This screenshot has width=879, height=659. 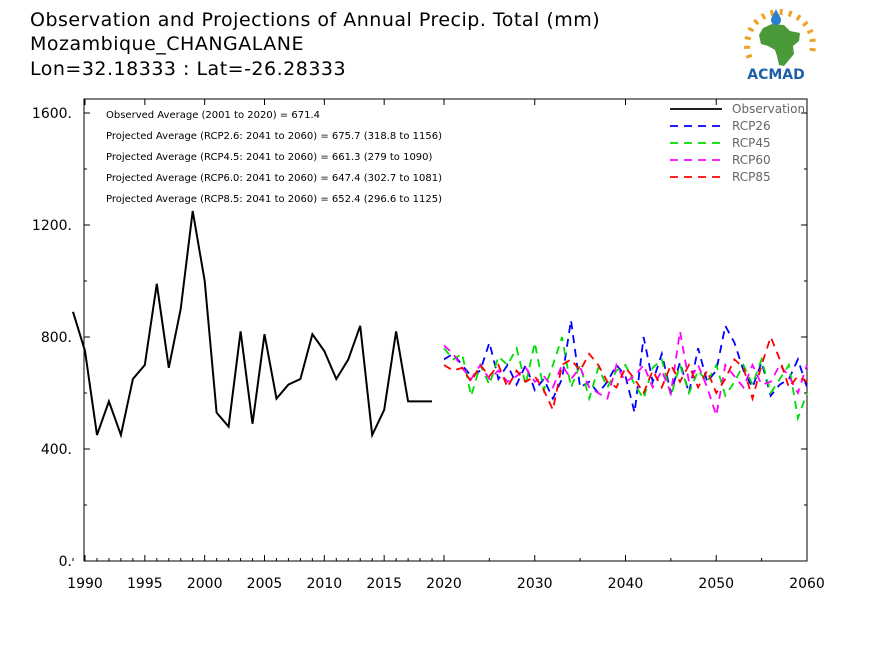 What do you see at coordinates (807, 584) in the screenshot?
I see `x-tick-label: 2060` at bounding box center [807, 584].